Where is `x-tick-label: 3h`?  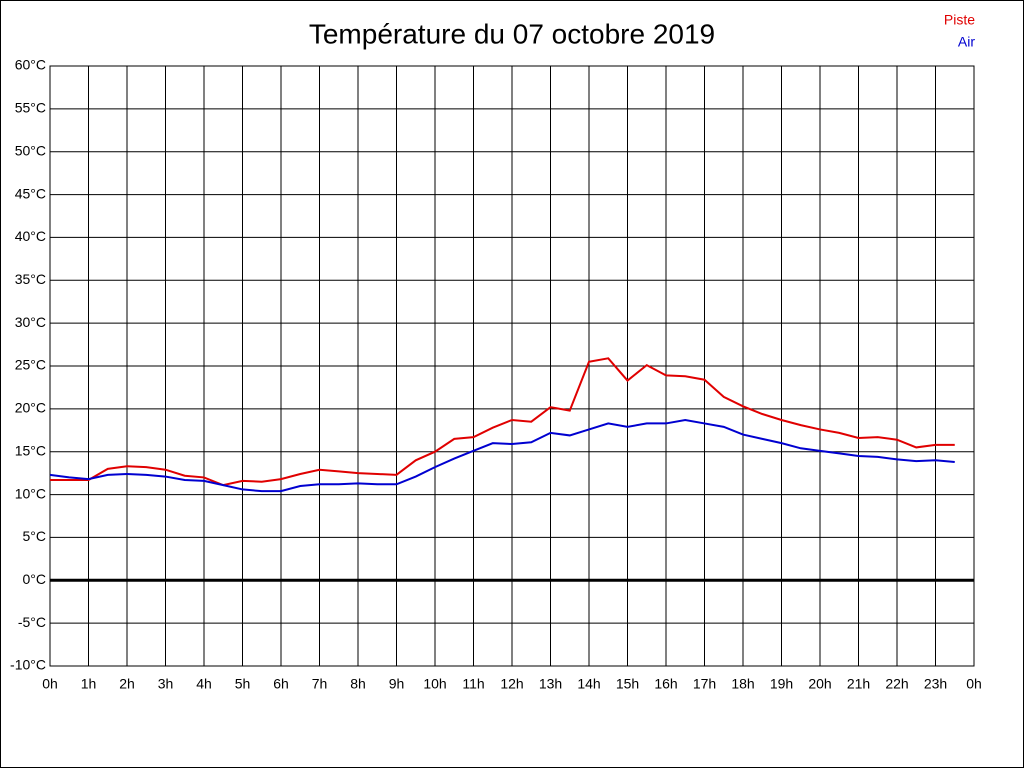
x-tick-label: 3h is located at coordinates (166, 684).